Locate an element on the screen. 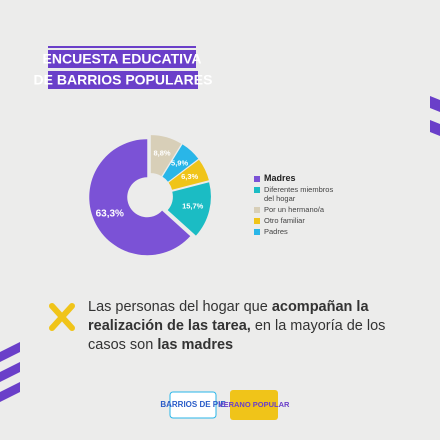 The image size is (440, 440). legend-item: Padres is located at coordinates (309, 231).